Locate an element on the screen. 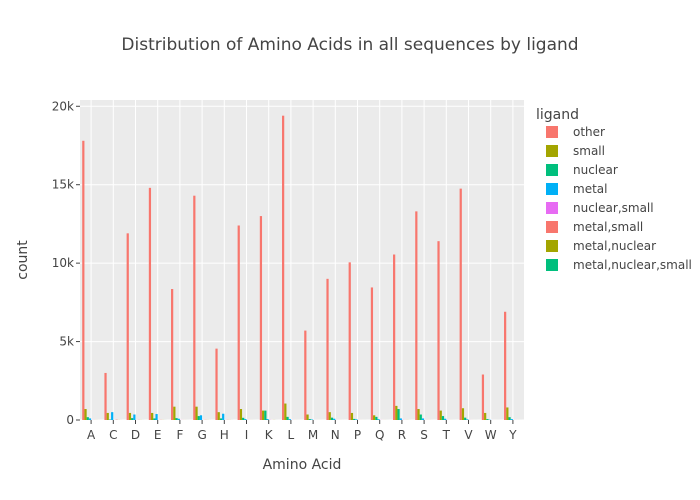 This screenshot has width=700, height=500. x-tick-label-P: P is located at coordinates (357, 435).